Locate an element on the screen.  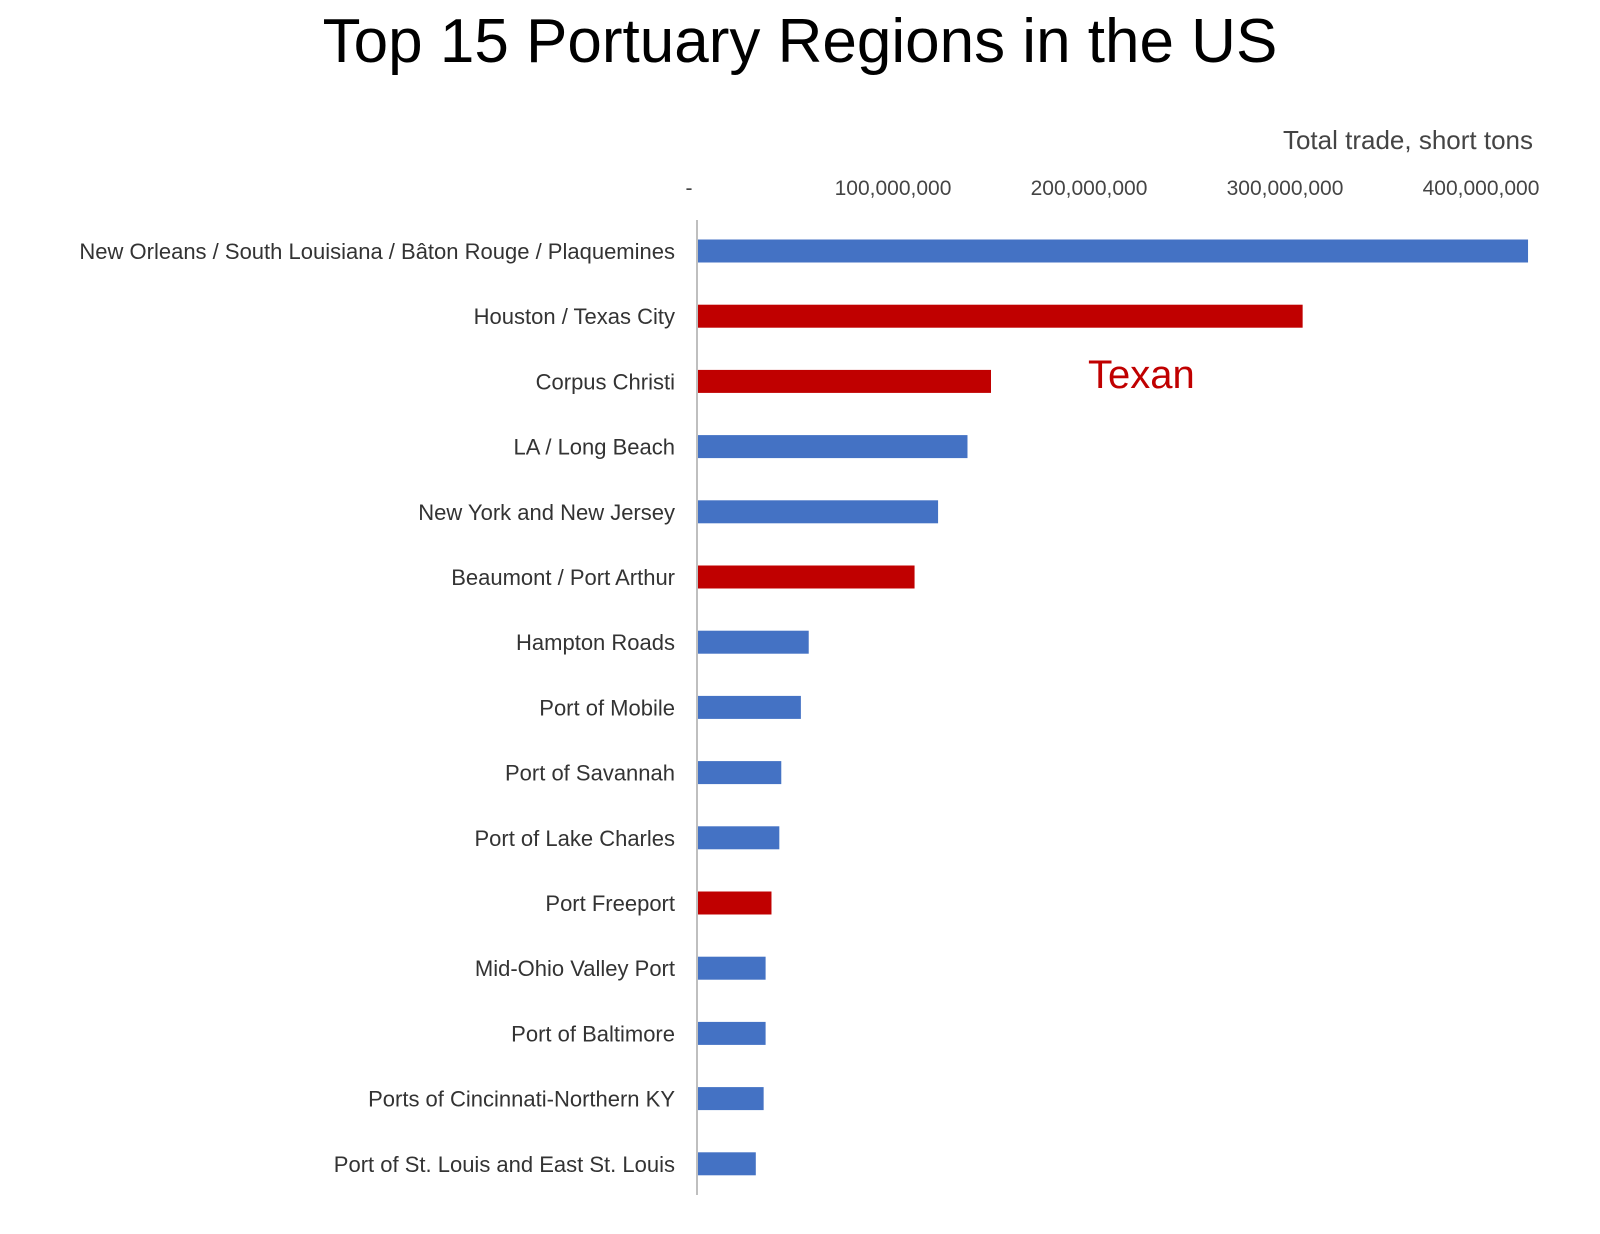
category-label: Port of St. Louis and East St. Louis is located at coordinates (504, 1164).